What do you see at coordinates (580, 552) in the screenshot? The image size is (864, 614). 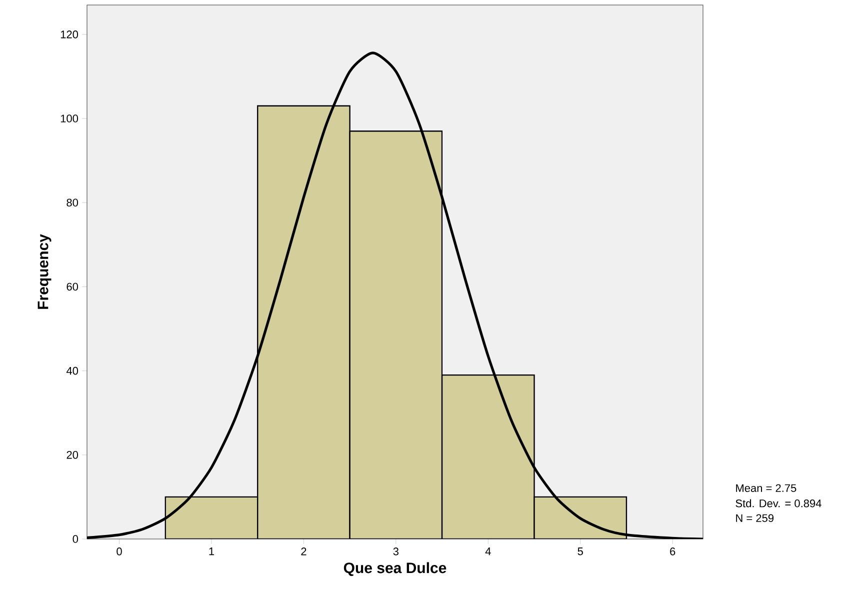 I see `x-tick-label: 5` at bounding box center [580, 552].